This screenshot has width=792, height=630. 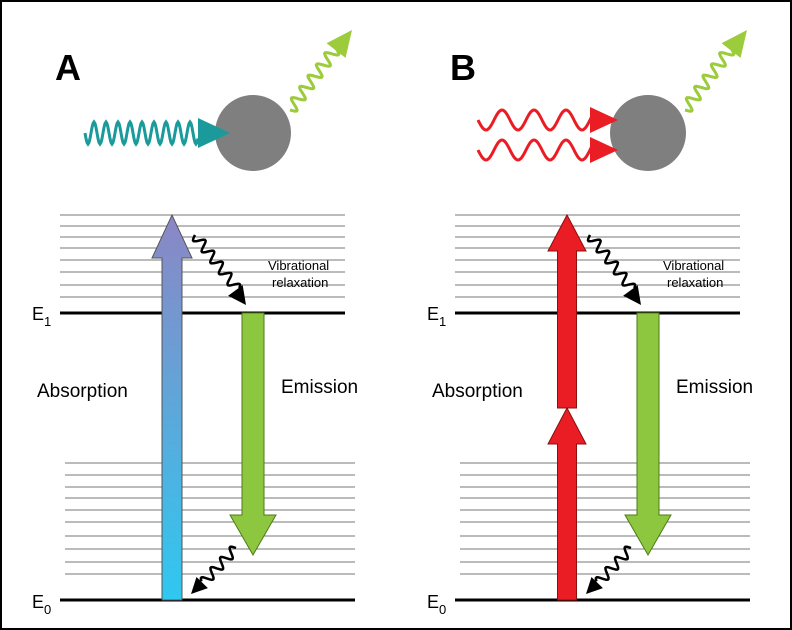 What do you see at coordinates (463, 67) in the screenshot?
I see `panel-label: B` at bounding box center [463, 67].